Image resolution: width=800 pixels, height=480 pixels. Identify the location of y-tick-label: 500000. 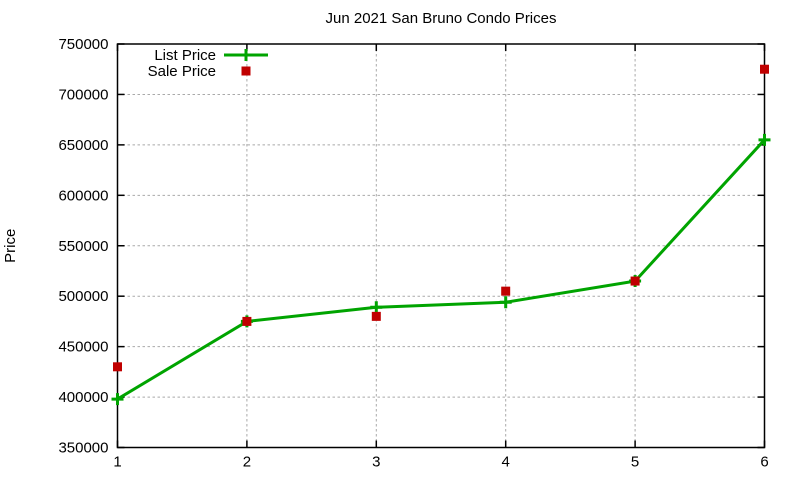
(83, 296).